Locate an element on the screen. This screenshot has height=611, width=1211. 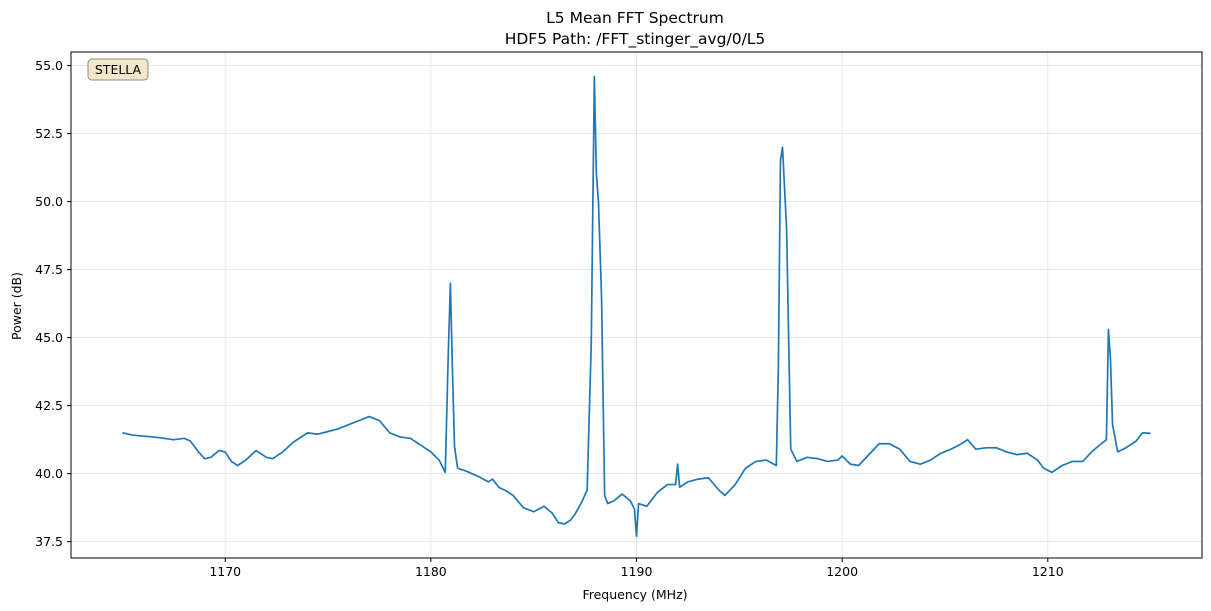
x-axis-label: Frequency (MHz) is located at coordinates (634, 594).